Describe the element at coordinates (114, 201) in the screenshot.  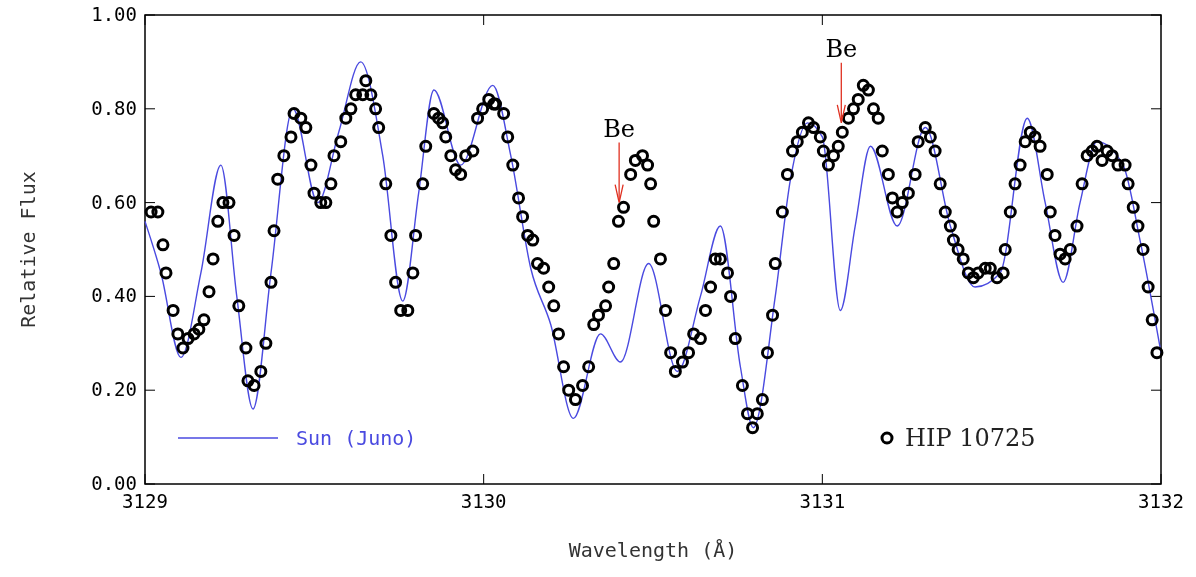
I see `y-tick-label: 0.60` at that location.